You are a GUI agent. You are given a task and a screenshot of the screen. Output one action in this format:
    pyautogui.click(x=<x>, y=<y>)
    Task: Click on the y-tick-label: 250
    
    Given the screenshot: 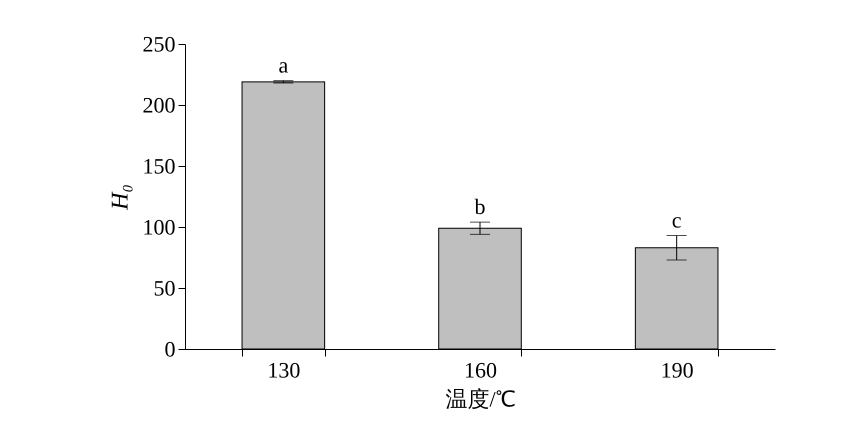 What is the action you would take?
    pyautogui.click(x=159, y=44)
    